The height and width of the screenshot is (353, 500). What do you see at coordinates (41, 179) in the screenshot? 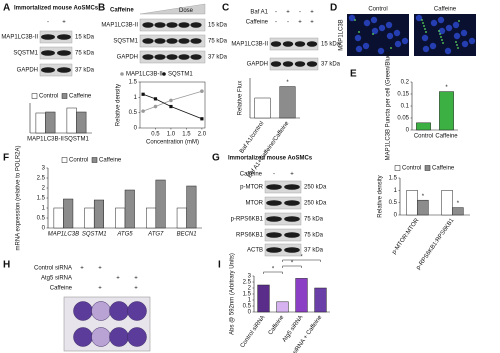
I see `y-tick-label: 2.5` at bounding box center [41, 179].